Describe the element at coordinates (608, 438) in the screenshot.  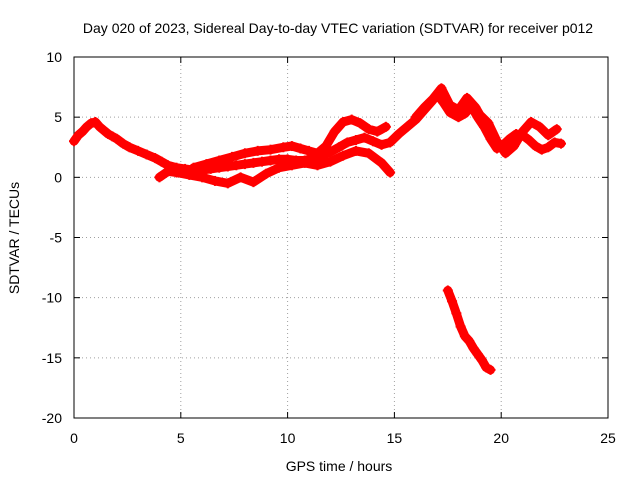
I see `x-tick-label: 25` at that location.